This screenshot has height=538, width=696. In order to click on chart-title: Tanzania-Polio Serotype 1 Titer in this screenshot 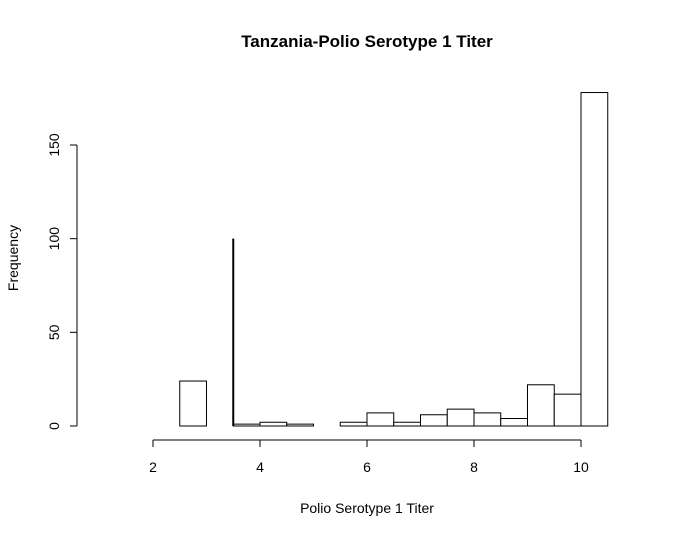, I will do `click(367, 41)`.